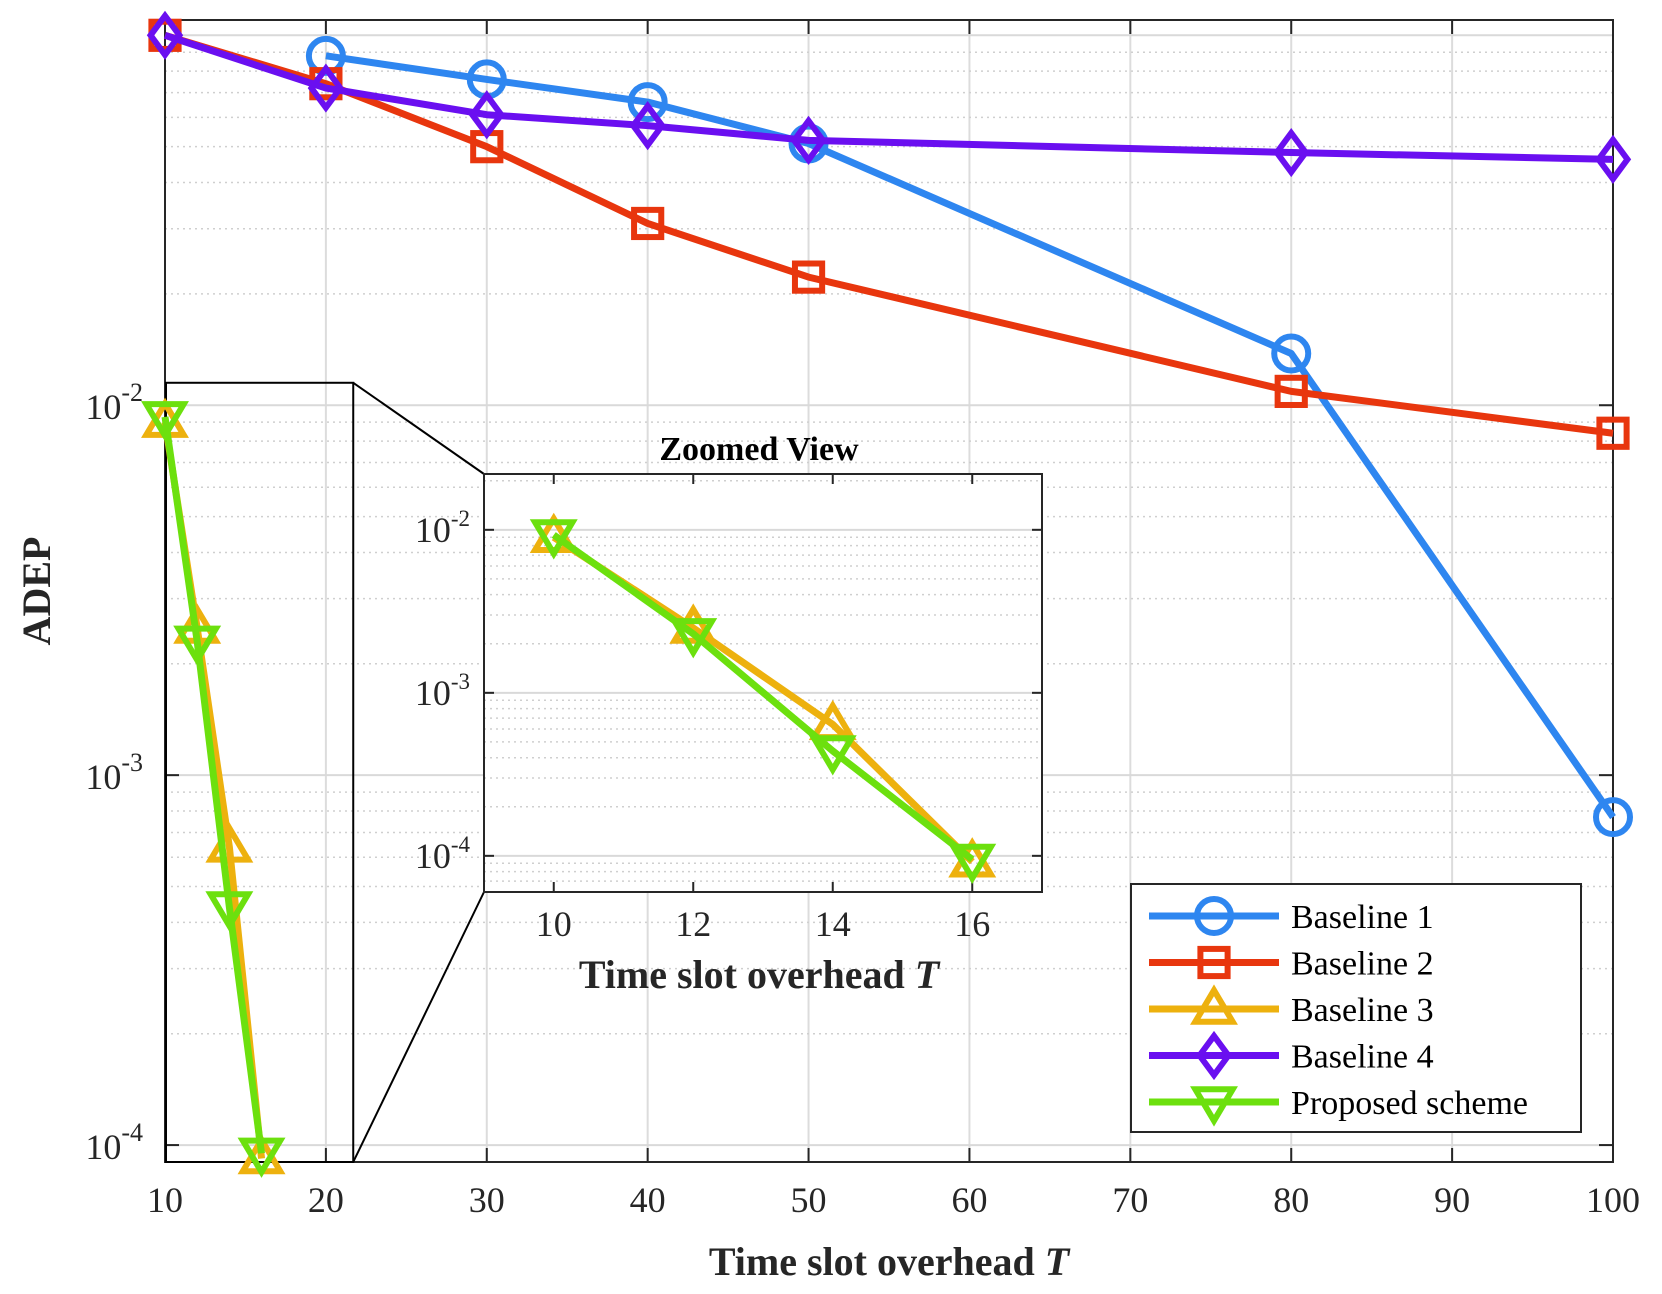 The height and width of the screenshot is (1294, 1662). I want to click on inset-y-tick-label: 10⁻³, so click(442, 691).